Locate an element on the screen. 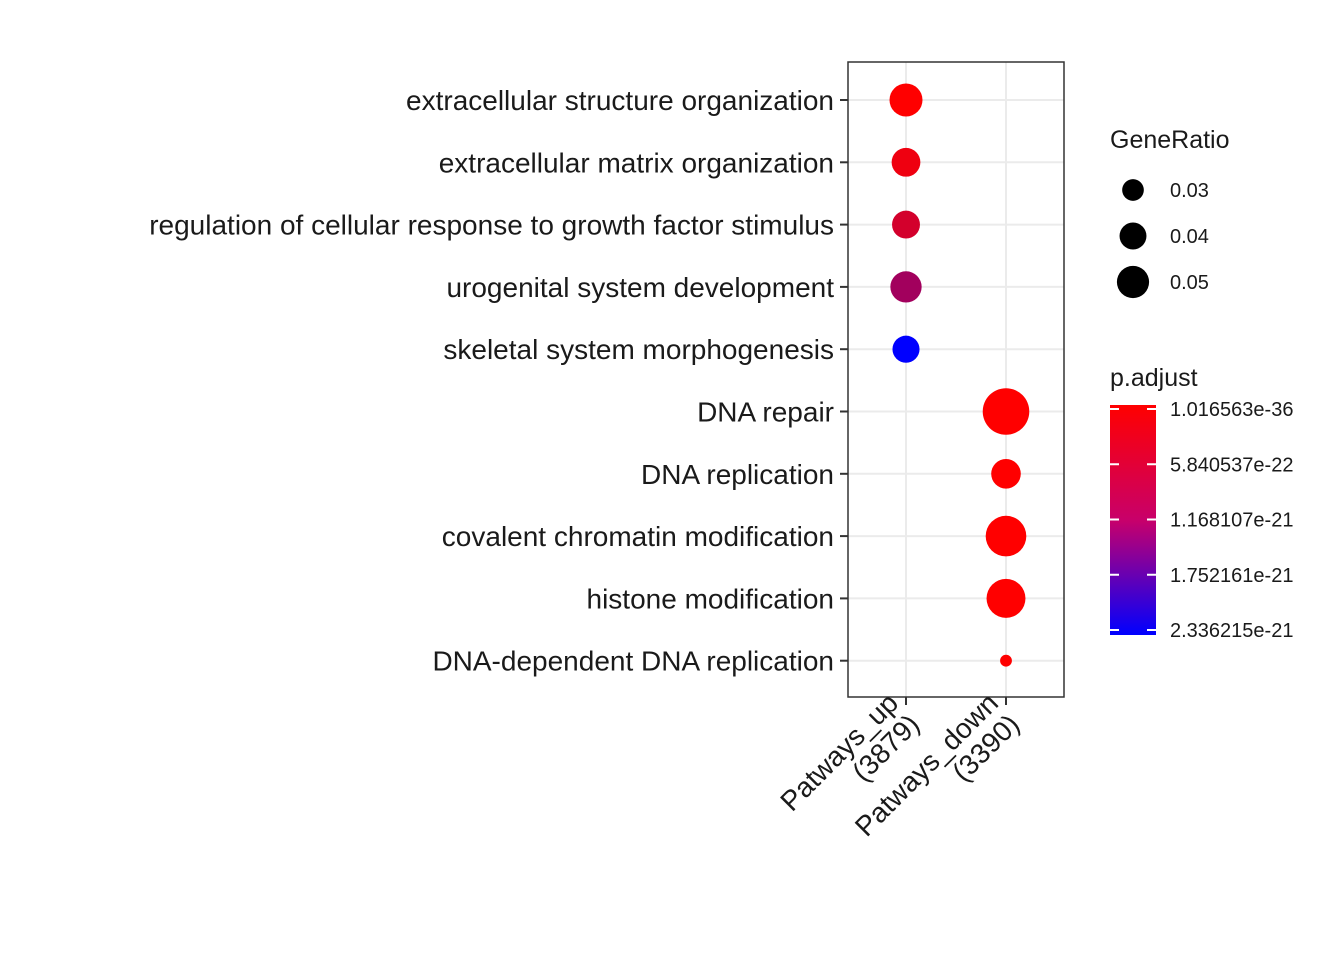 The image size is (1344, 965). panel-border is located at coordinates (956, 379).